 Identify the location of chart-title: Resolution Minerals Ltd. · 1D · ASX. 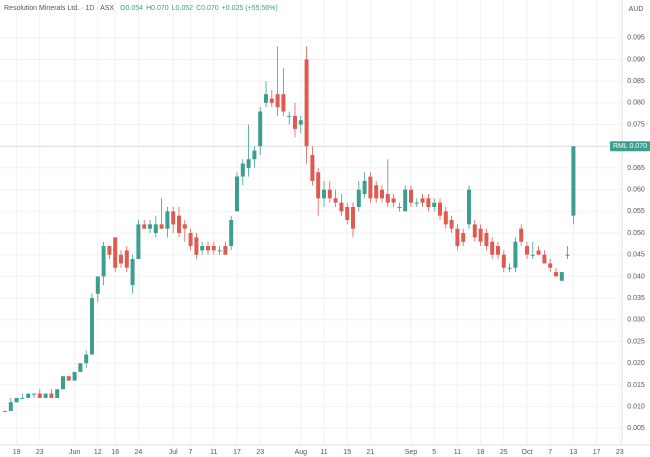
(59, 8).